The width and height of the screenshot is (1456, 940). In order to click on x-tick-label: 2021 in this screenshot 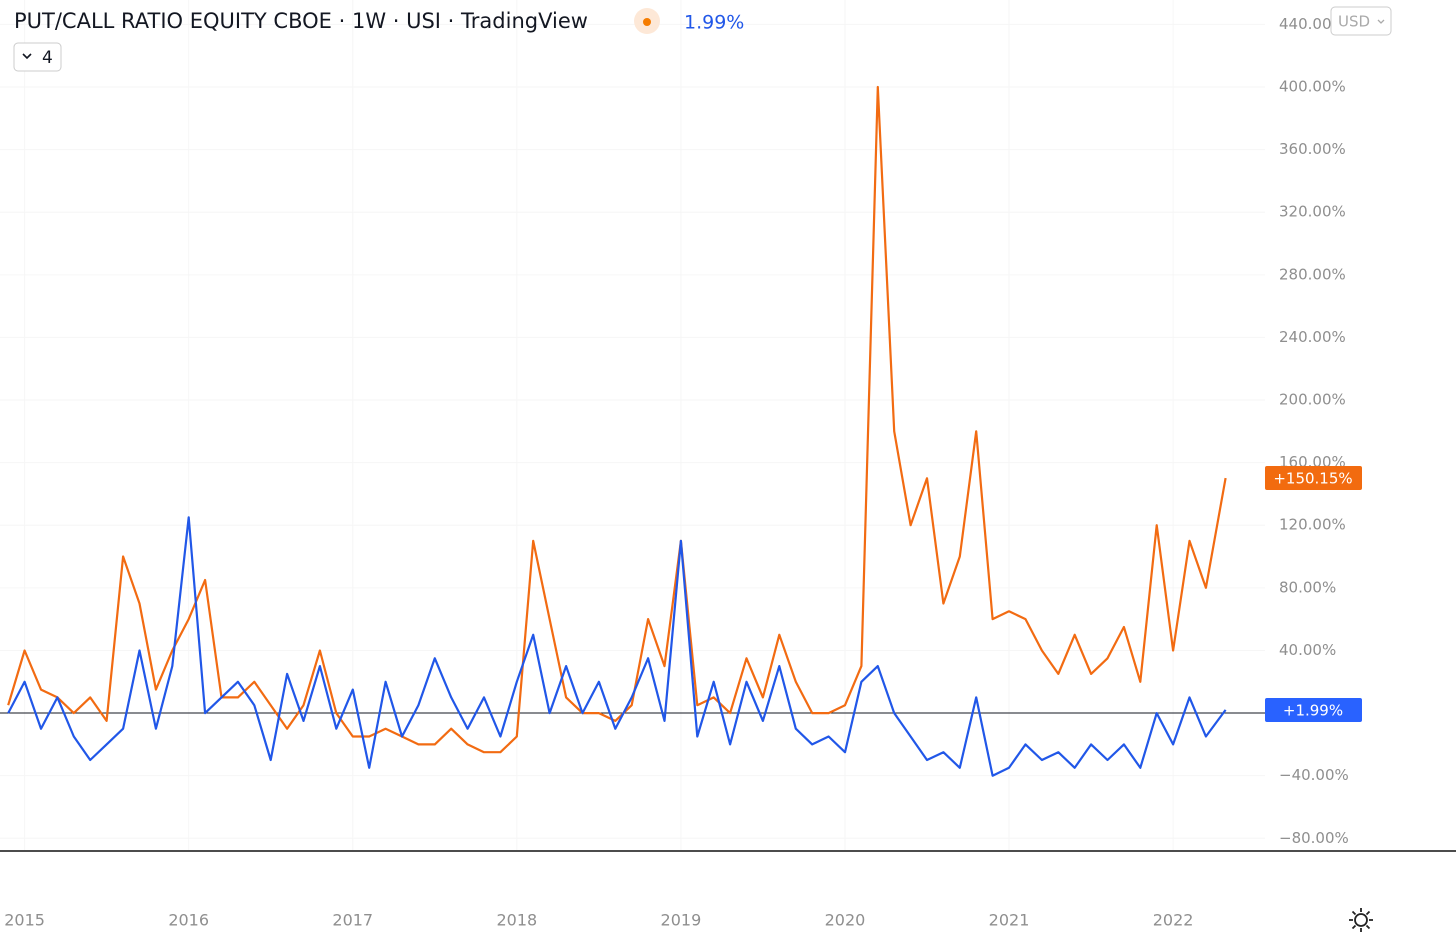, I will do `click(1009, 920)`.